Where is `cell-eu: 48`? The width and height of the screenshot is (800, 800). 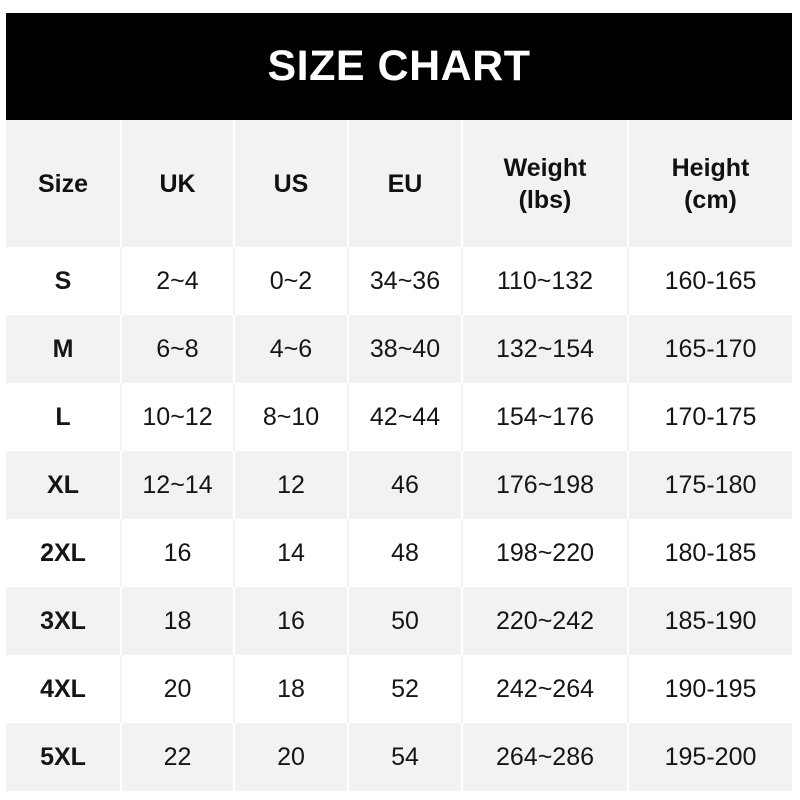
cell-eu: 48 is located at coordinates (405, 553).